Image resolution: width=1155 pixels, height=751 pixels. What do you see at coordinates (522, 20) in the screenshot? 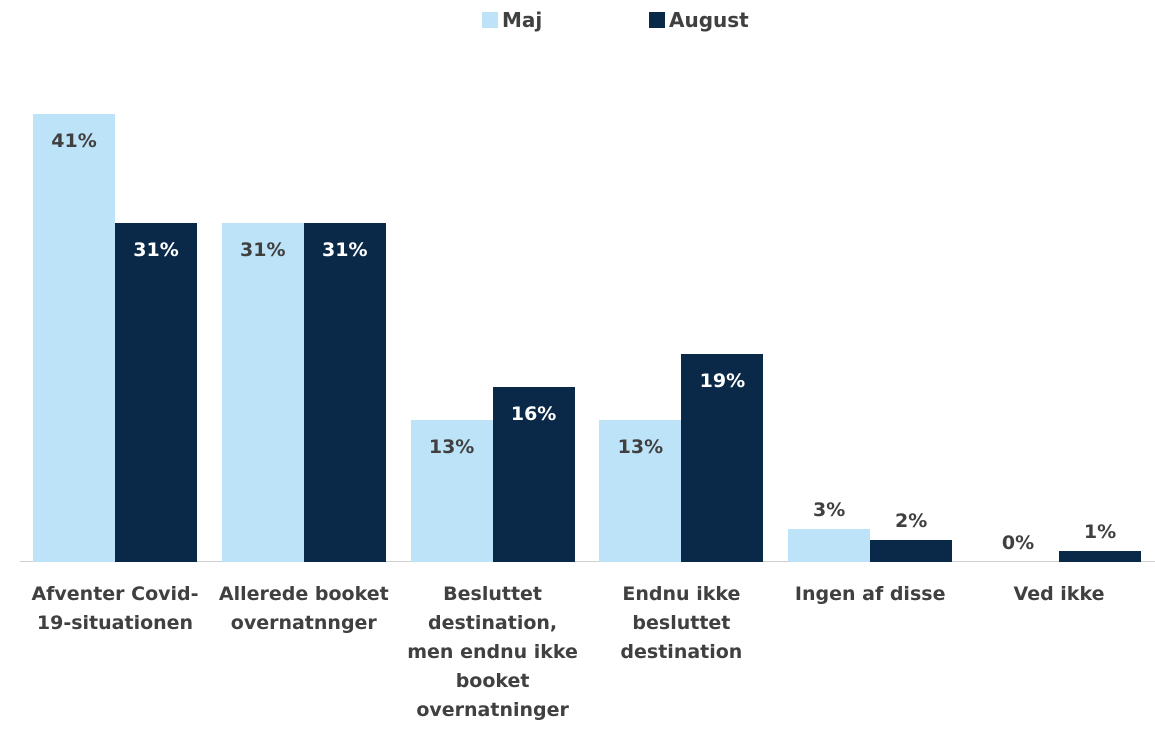
I see `legend-label: Maj` at bounding box center [522, 20].